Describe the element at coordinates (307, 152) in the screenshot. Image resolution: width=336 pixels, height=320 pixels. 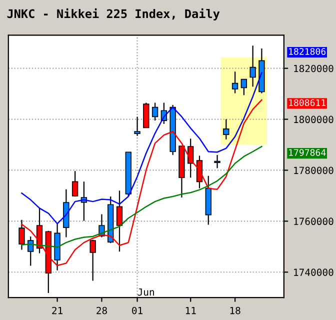
I see `text: 1797864` at that location.